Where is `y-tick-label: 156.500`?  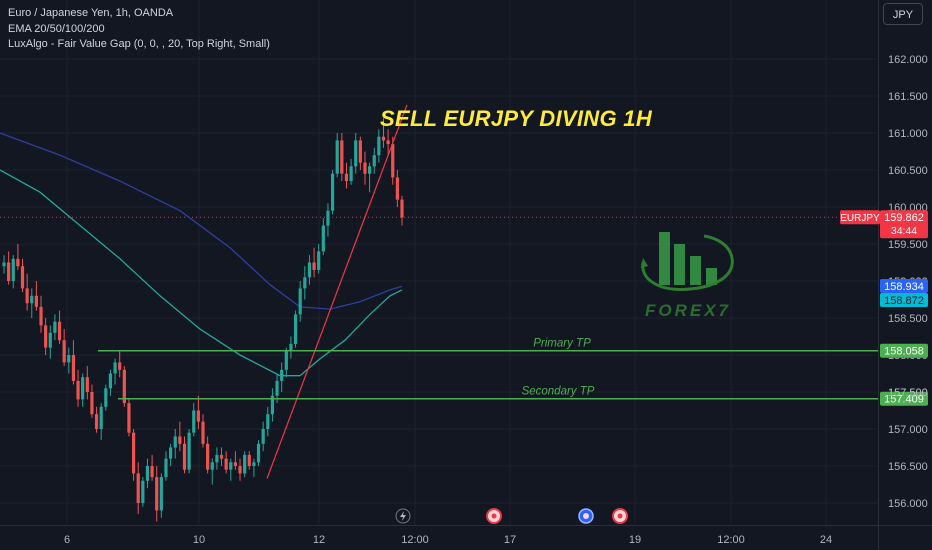
y-tick-label: 156.500 is located at coordinates (908, 467).